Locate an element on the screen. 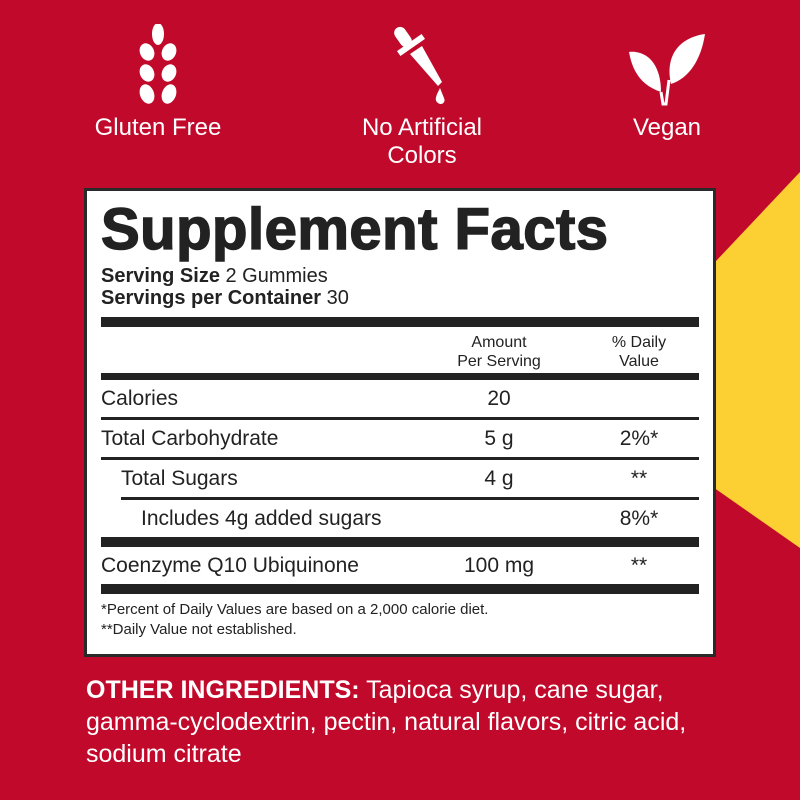 The width and height of the screenshot is (800, 800). wheat-icon is located at coordinates (158, 64).